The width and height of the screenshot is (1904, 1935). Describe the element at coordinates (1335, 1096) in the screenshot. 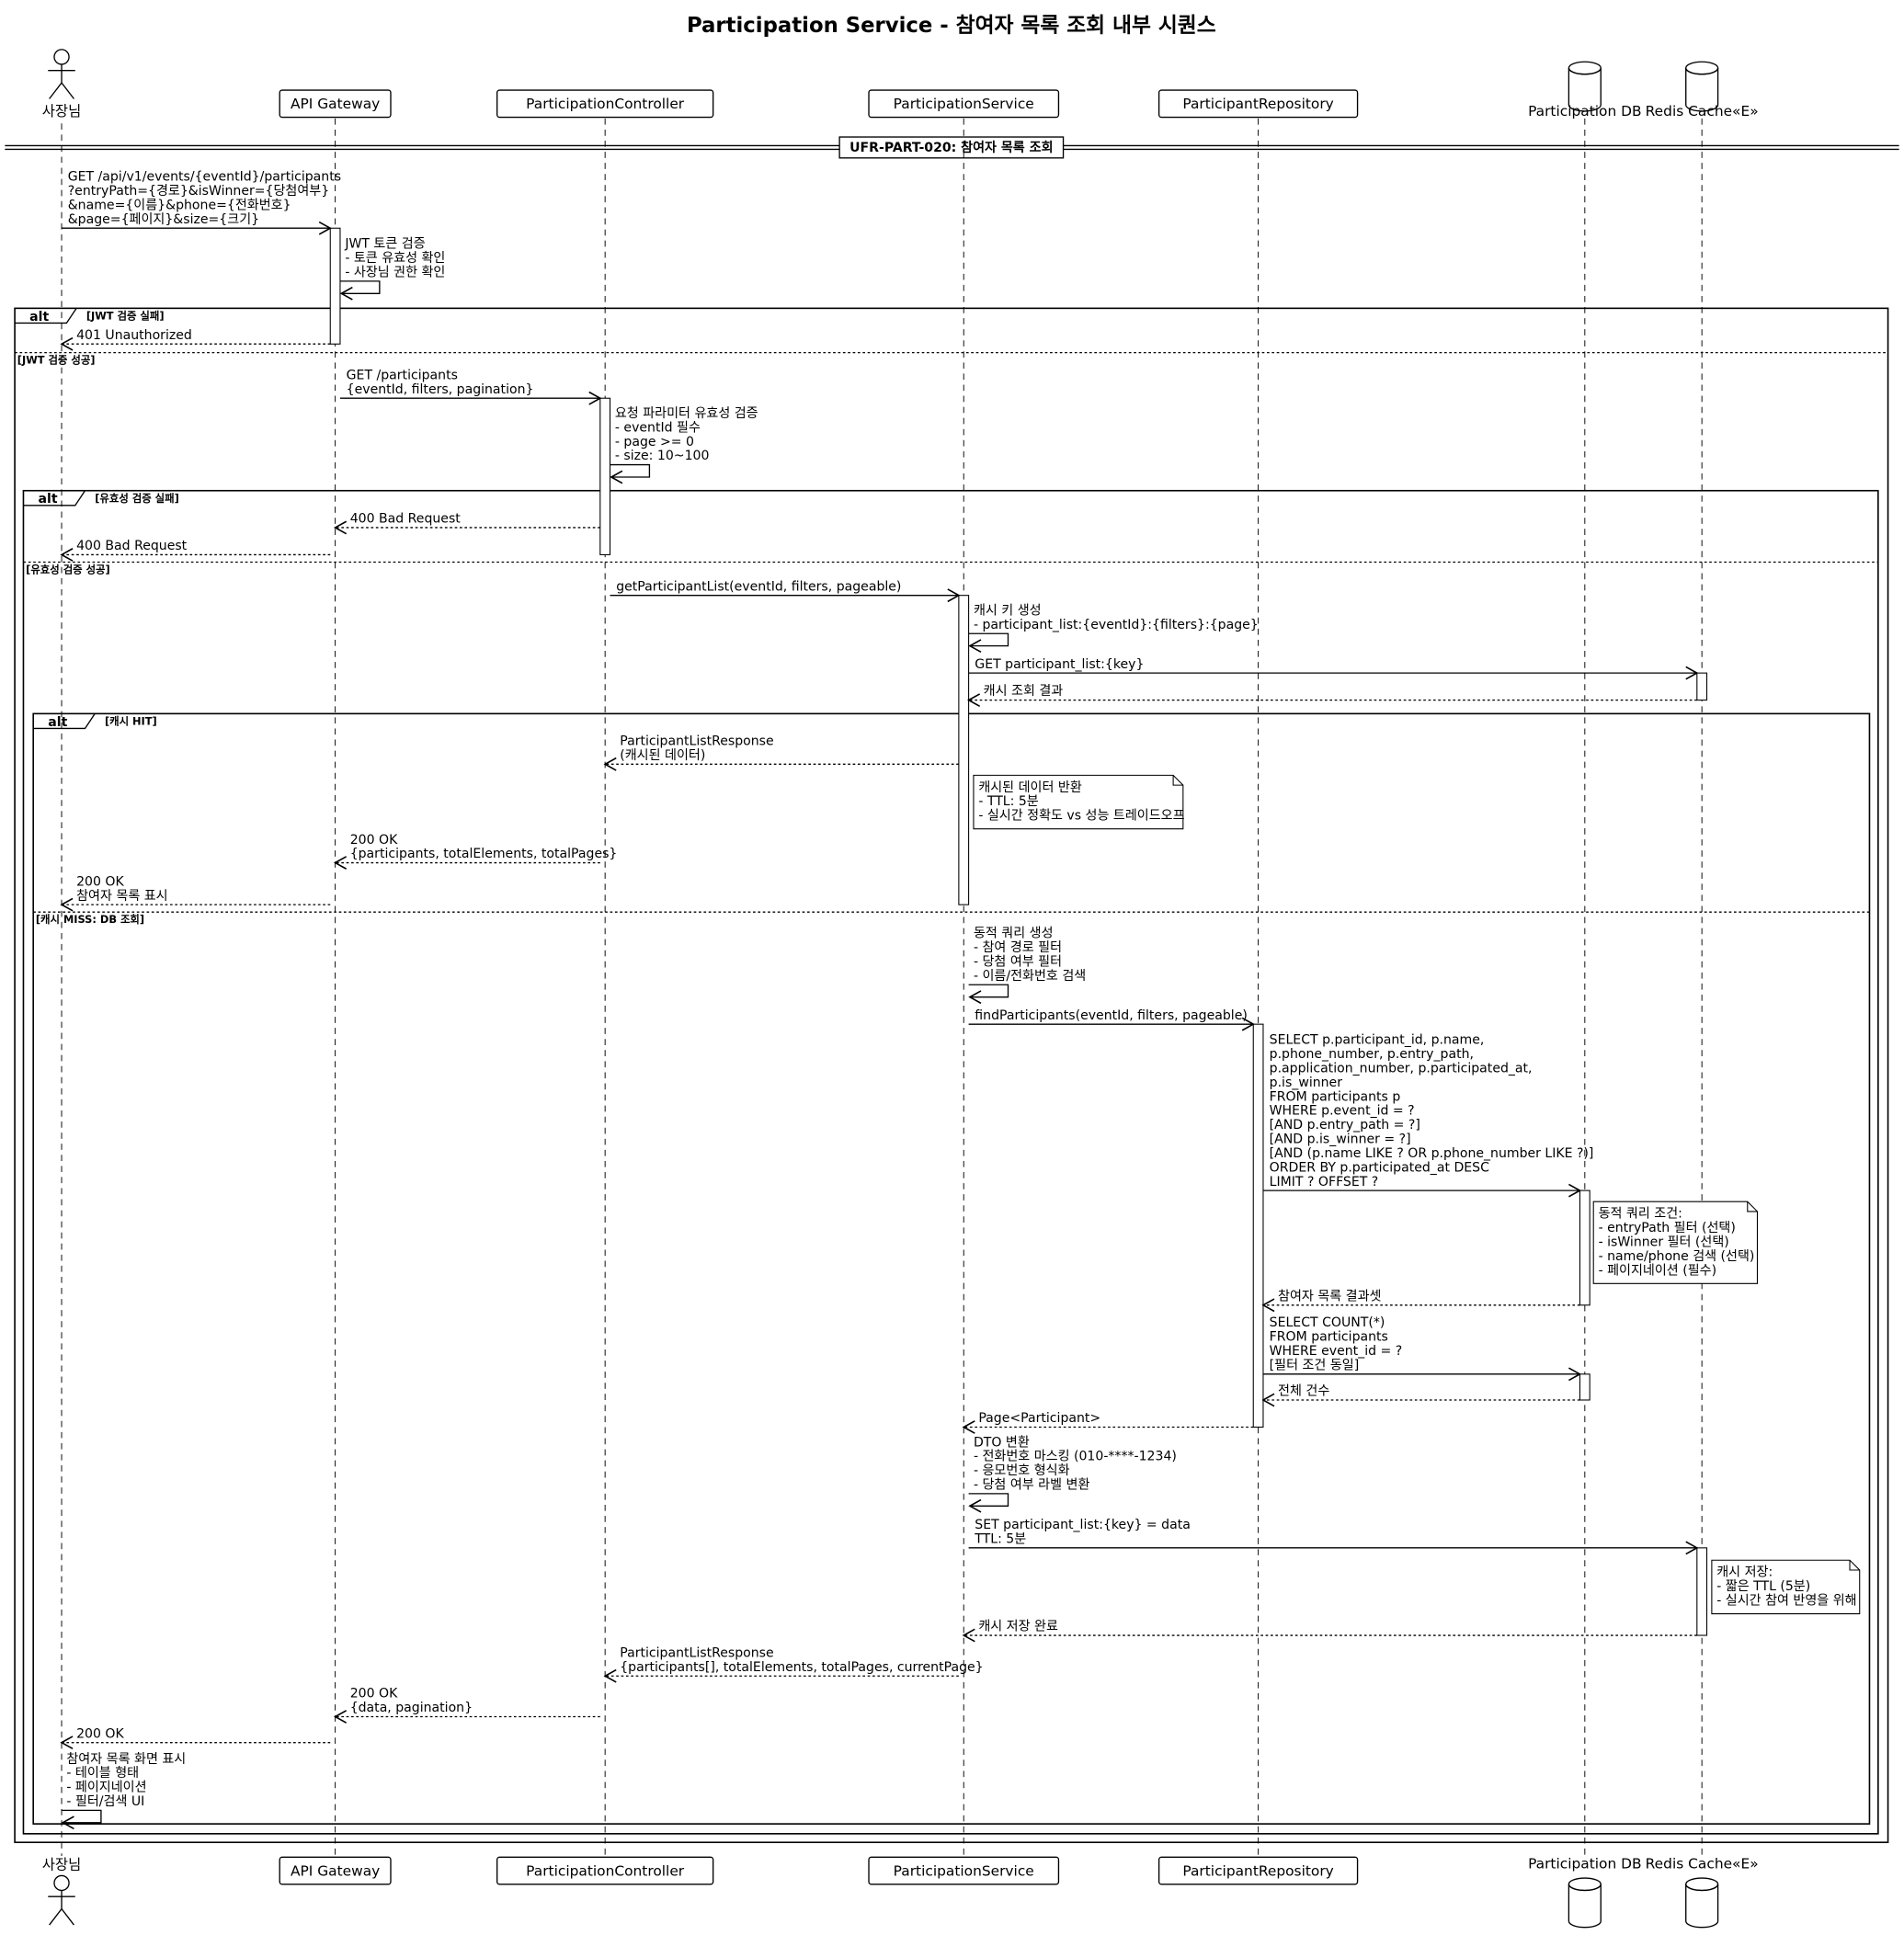

I see `message-label: FROM participants p` at that location.